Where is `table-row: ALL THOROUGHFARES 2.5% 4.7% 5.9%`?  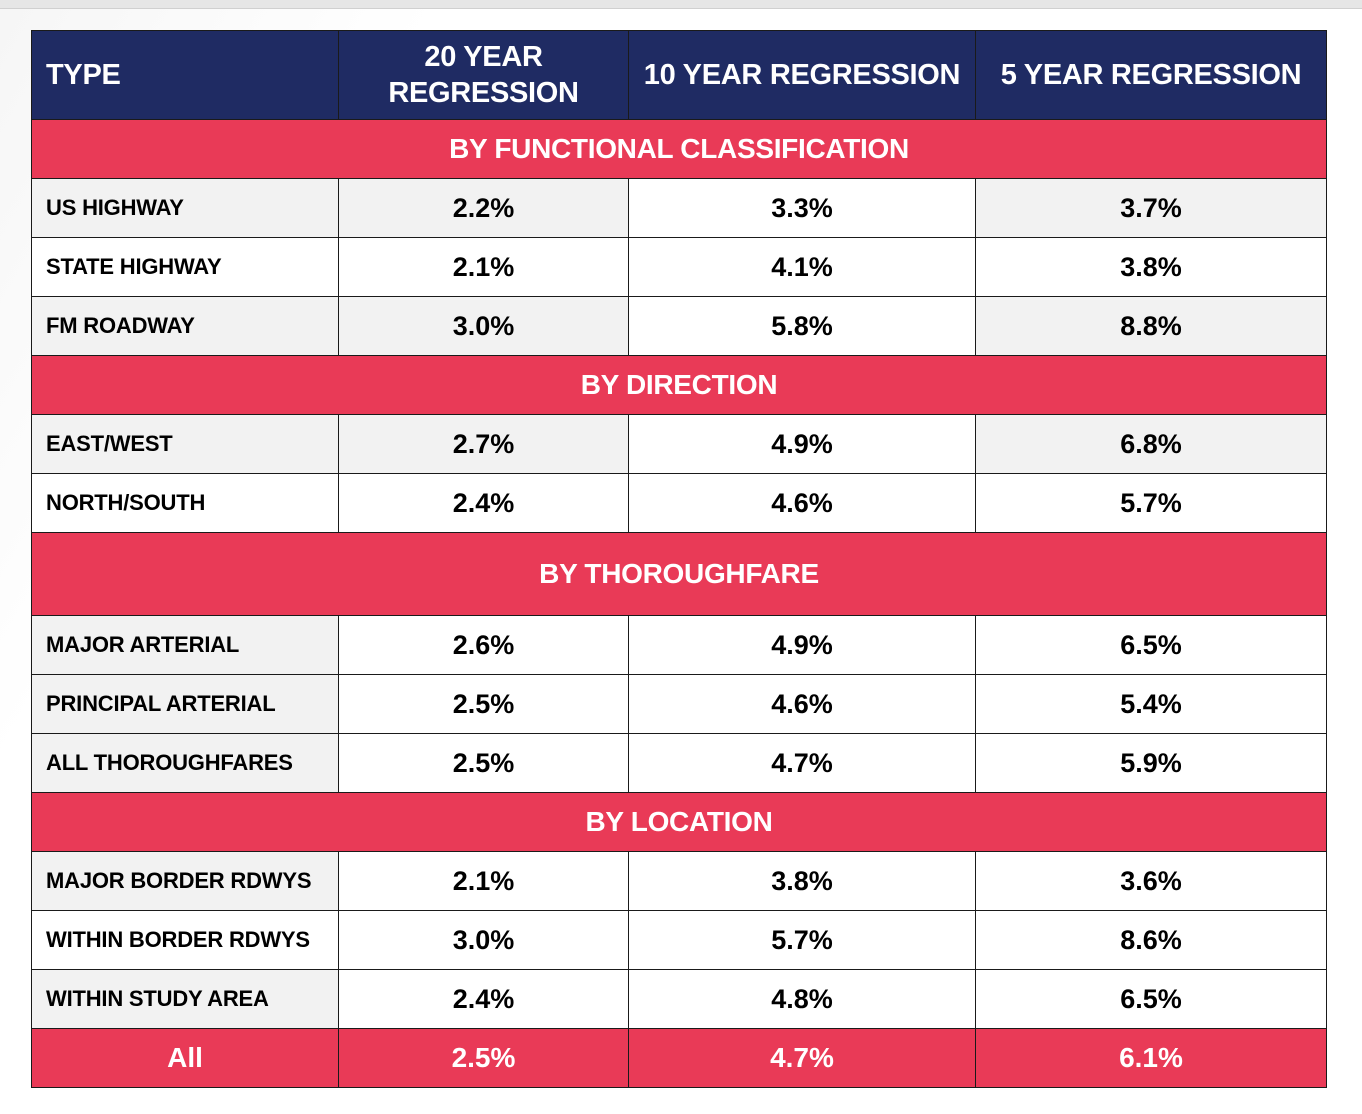
table-row: ALL THOROUGHFARES 2.5% 4.7% 5.9% is located at coordinates (679, 763).